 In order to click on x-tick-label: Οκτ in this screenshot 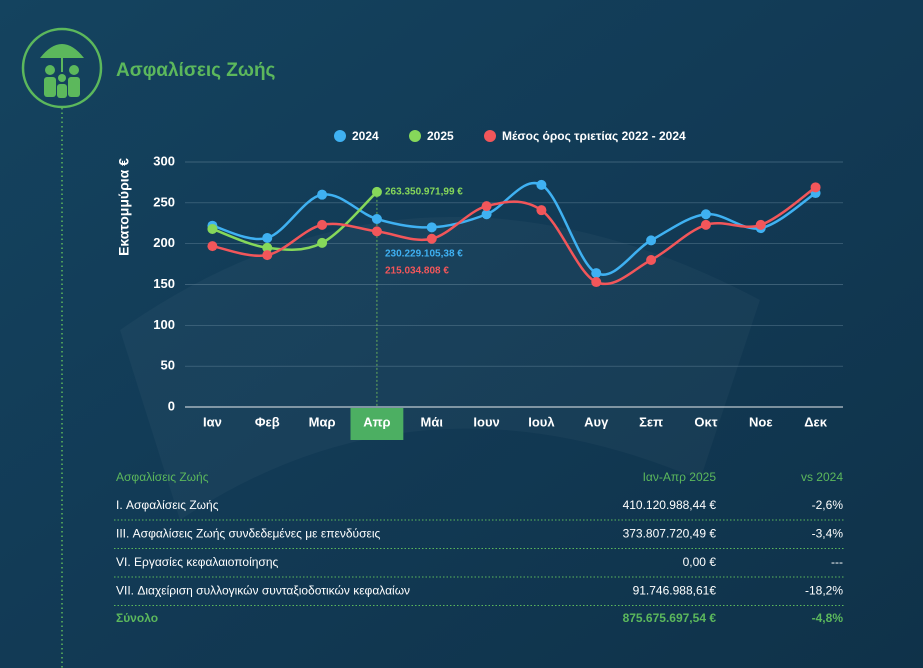, I will do `click(705, 421)`.